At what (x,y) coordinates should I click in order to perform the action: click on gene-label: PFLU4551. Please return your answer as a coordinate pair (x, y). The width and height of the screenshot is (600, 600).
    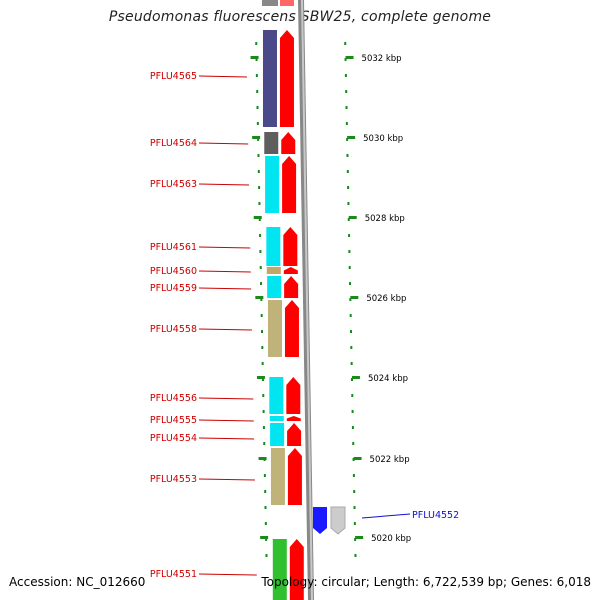
    Looking at the image, I should click on (173, 574).